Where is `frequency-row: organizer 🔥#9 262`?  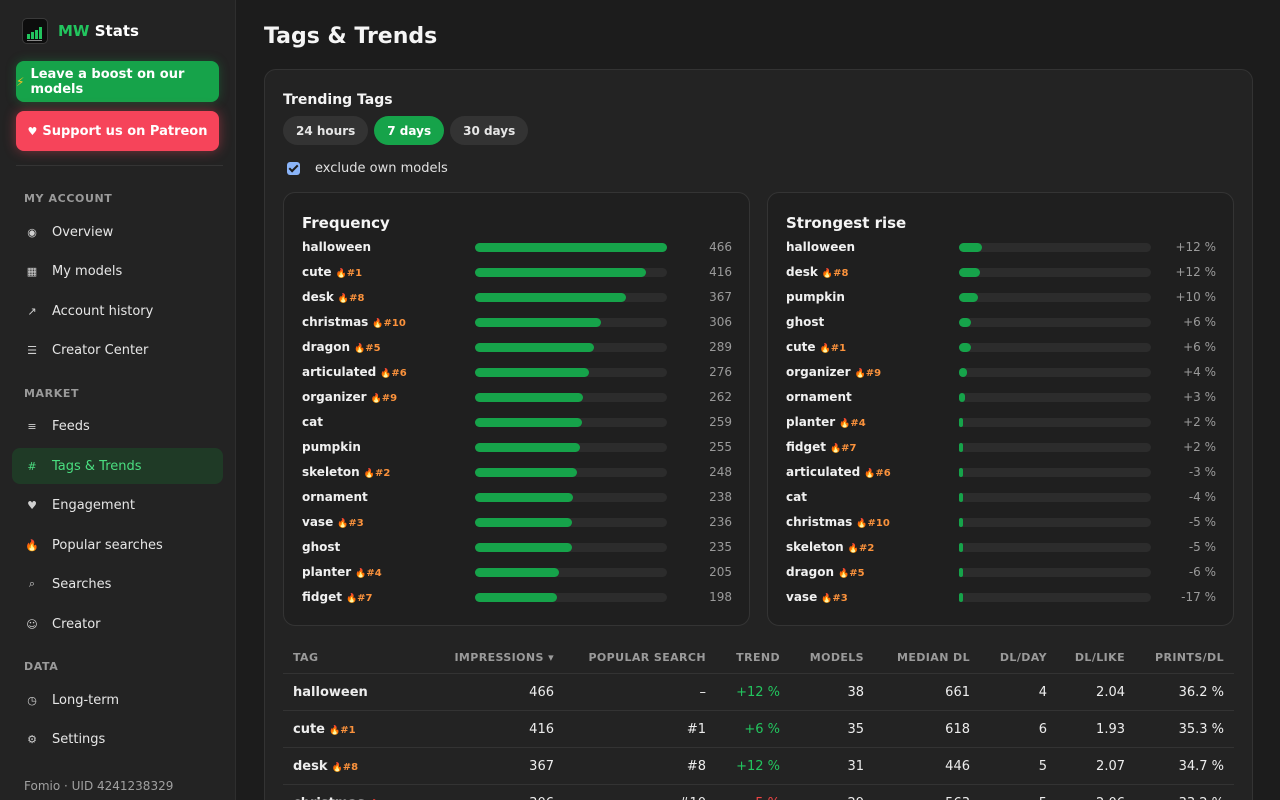
frequency-row: organizer 🔥#9 262 is located at coordinates (517, 401).